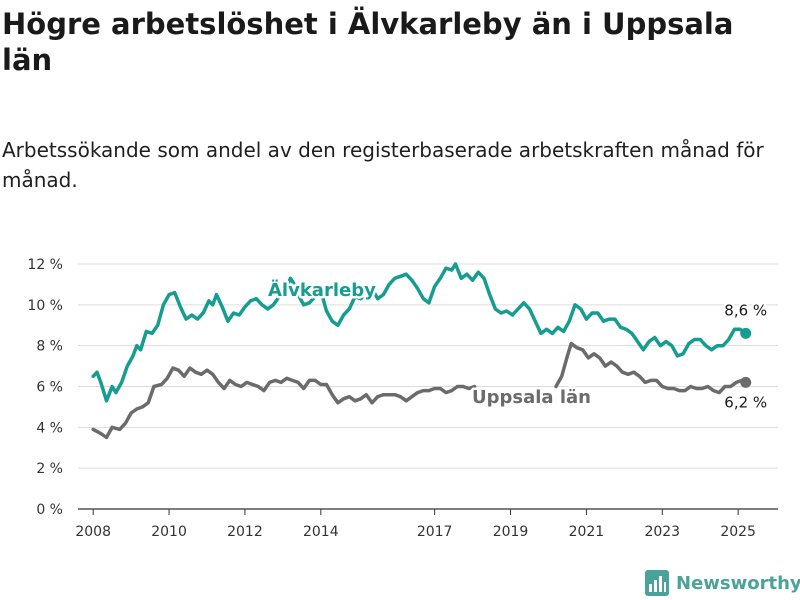 The width and height of the screenshot is (800, 600). I want to click on series-line-uppsala, so click(284, 403).